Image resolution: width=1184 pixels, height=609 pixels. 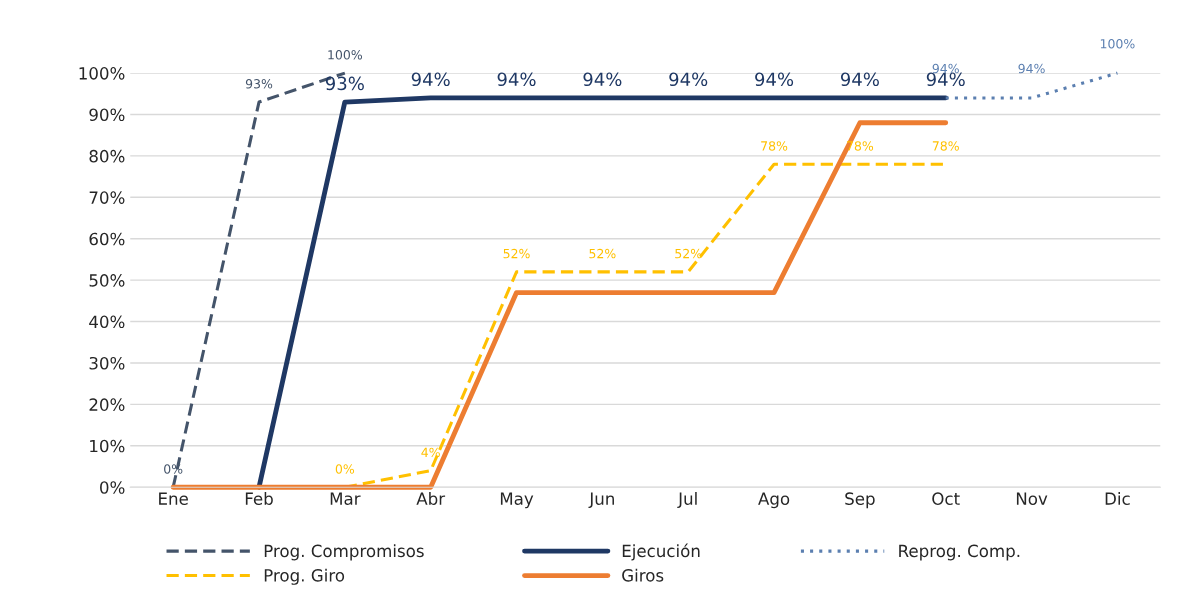 What do you see at coordinates (107, 115) in the screenshot?
I see `y-tick-label: 90%` at bounding box center [107, 115].